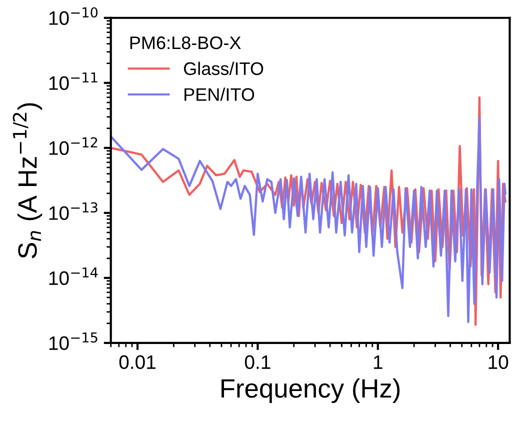 The width and height of the screenshot is (518, 426). What do you see at coordinates (73, 146) in the screenshot?
I see `y-tick-label: 10$^{−12}$` at bounding box center [73, 146].